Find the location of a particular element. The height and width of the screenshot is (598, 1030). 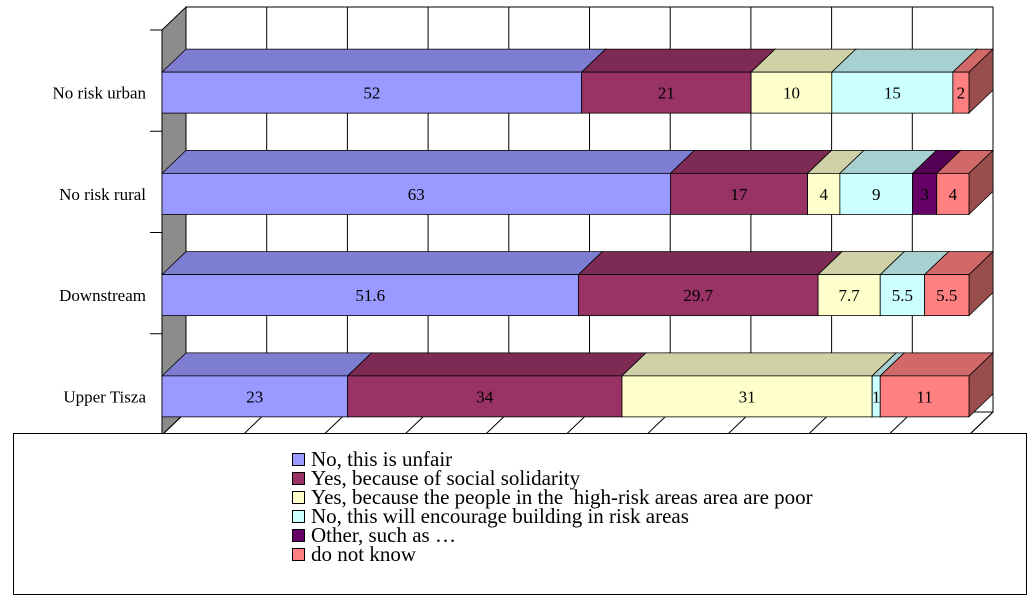

data-label: 23 is located at coordinates (254, 396).